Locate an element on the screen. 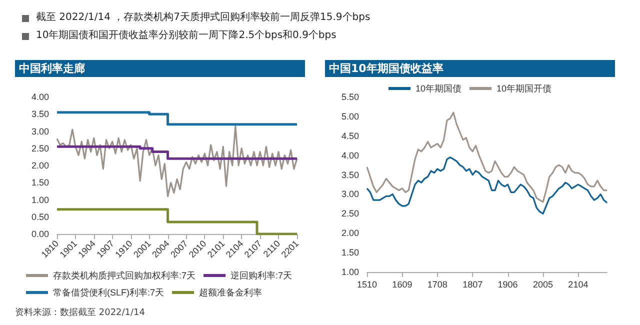 This screenshot has width=640, height=325. legend-label: 超额准备金利率 is located at coordinates (230, 293).